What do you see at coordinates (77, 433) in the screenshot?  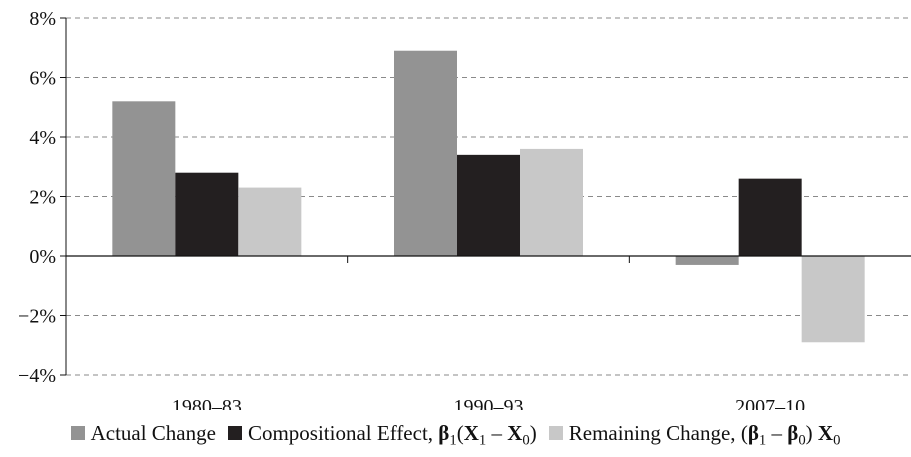 I see `legend-swatch-actual` at bounding box center [77, 433].